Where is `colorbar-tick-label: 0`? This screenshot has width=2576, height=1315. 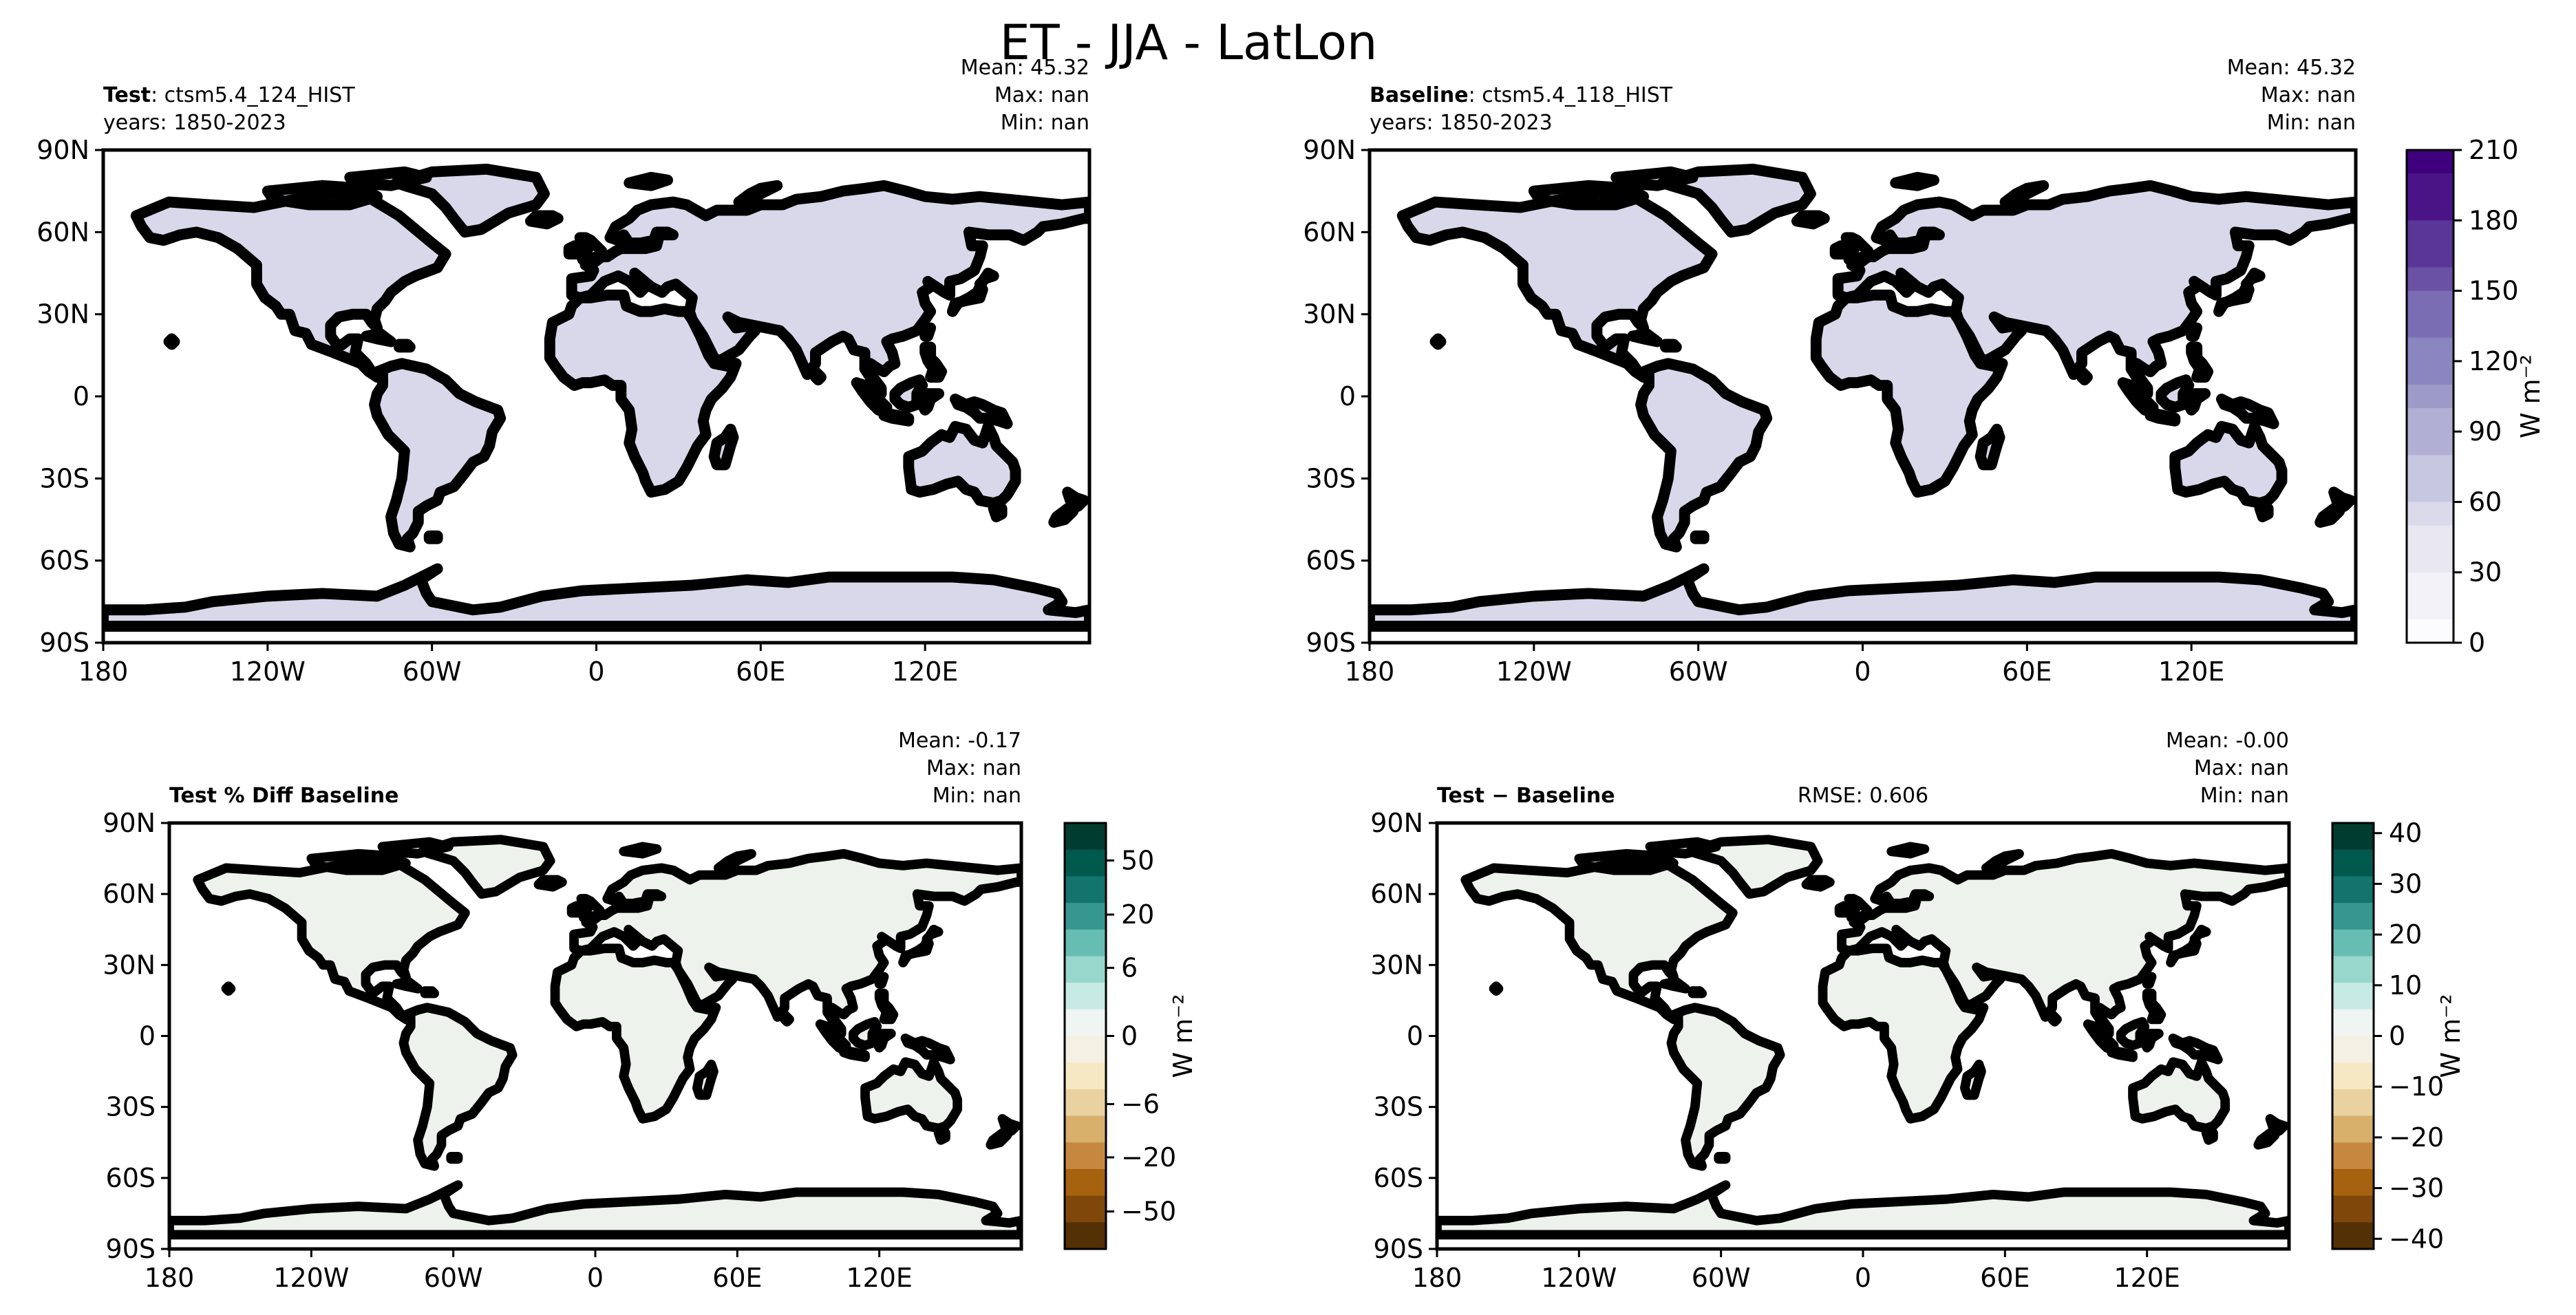
colorbar-tick-label: 0 is located at coordinates (2397, 1036).